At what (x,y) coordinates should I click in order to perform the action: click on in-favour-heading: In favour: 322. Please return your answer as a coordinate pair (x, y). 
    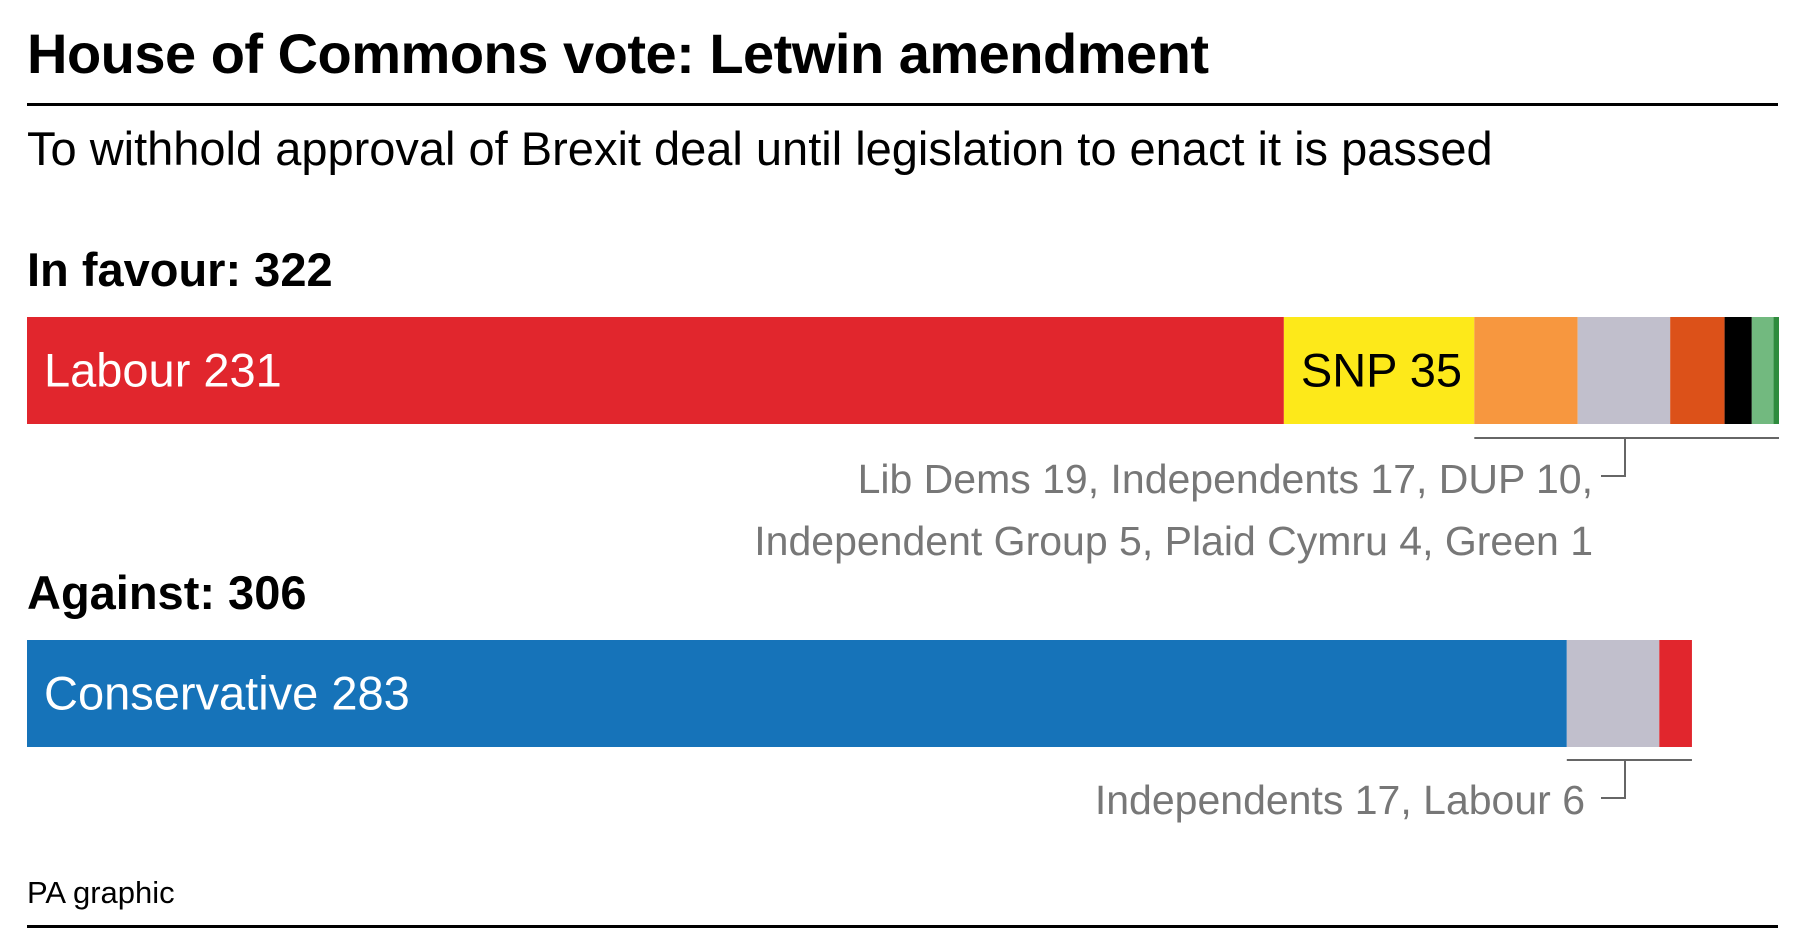
    Looking at the image, I should click on (180, 269).